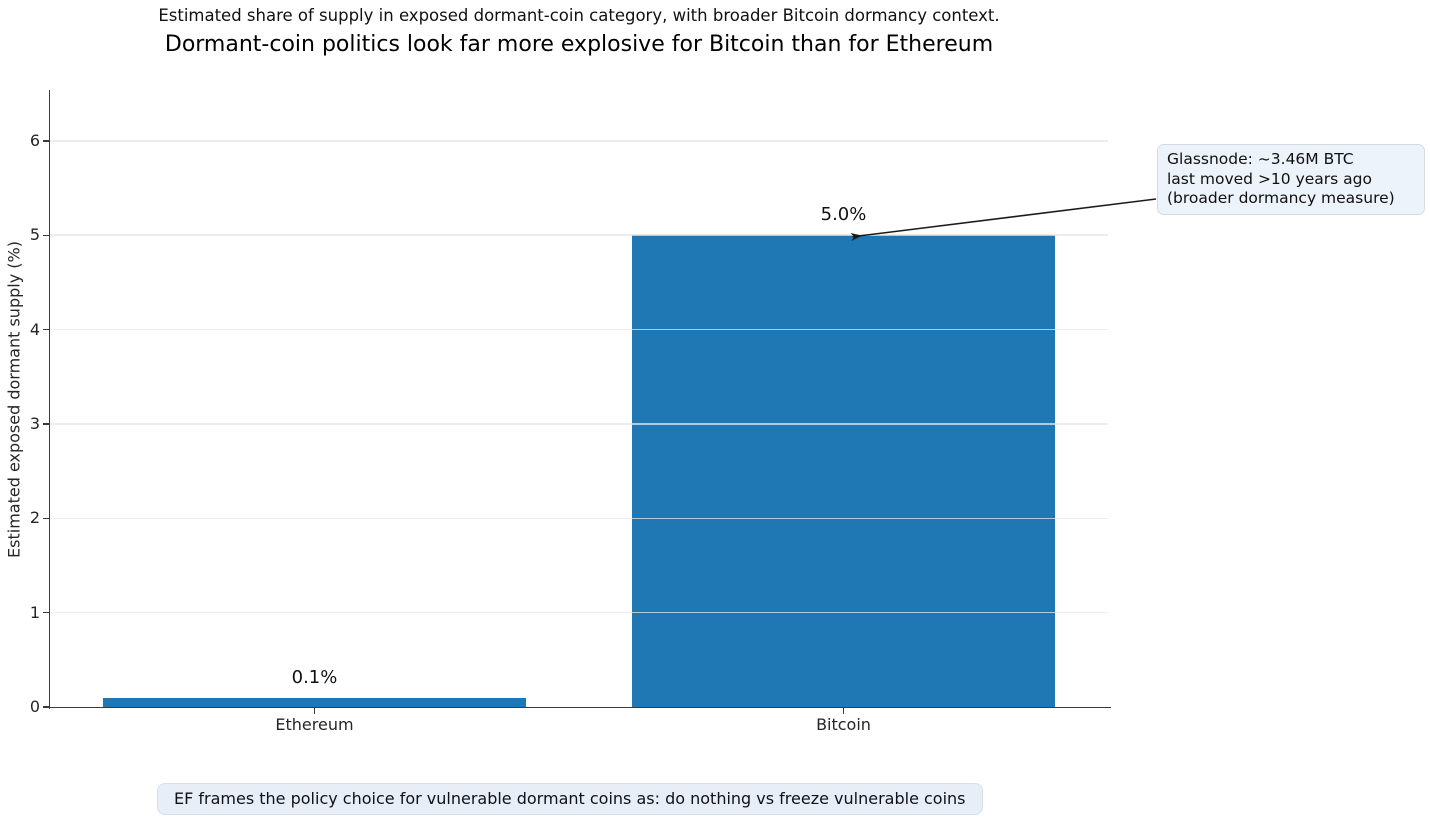 The height and width of the screenshot is (818, 1430). I want to click on annotation-line-3: (broader dormancy measure), so click(1281, 198).